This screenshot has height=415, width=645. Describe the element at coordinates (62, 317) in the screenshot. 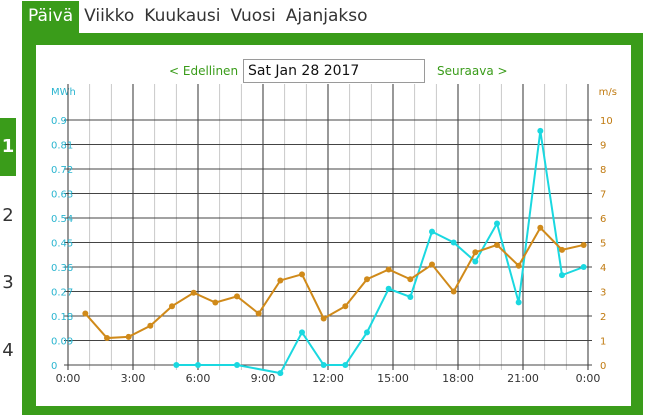

I see `y-left-tick-label: 0.18` at that location.